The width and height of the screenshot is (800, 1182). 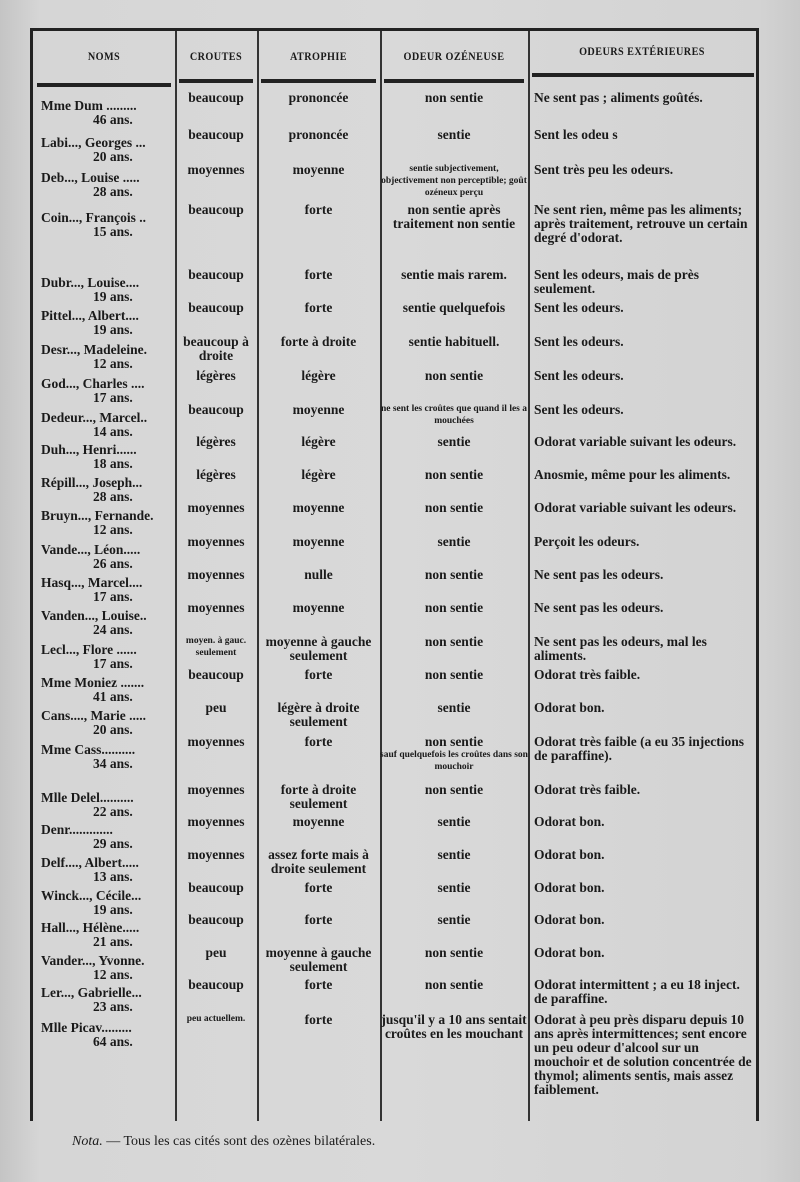 What do you see at coordinates (108, 870) in the screenshot?
I see `patient-name-cell: Delf...., Albert..... 13 ans.` at bounding box center [108, 870].